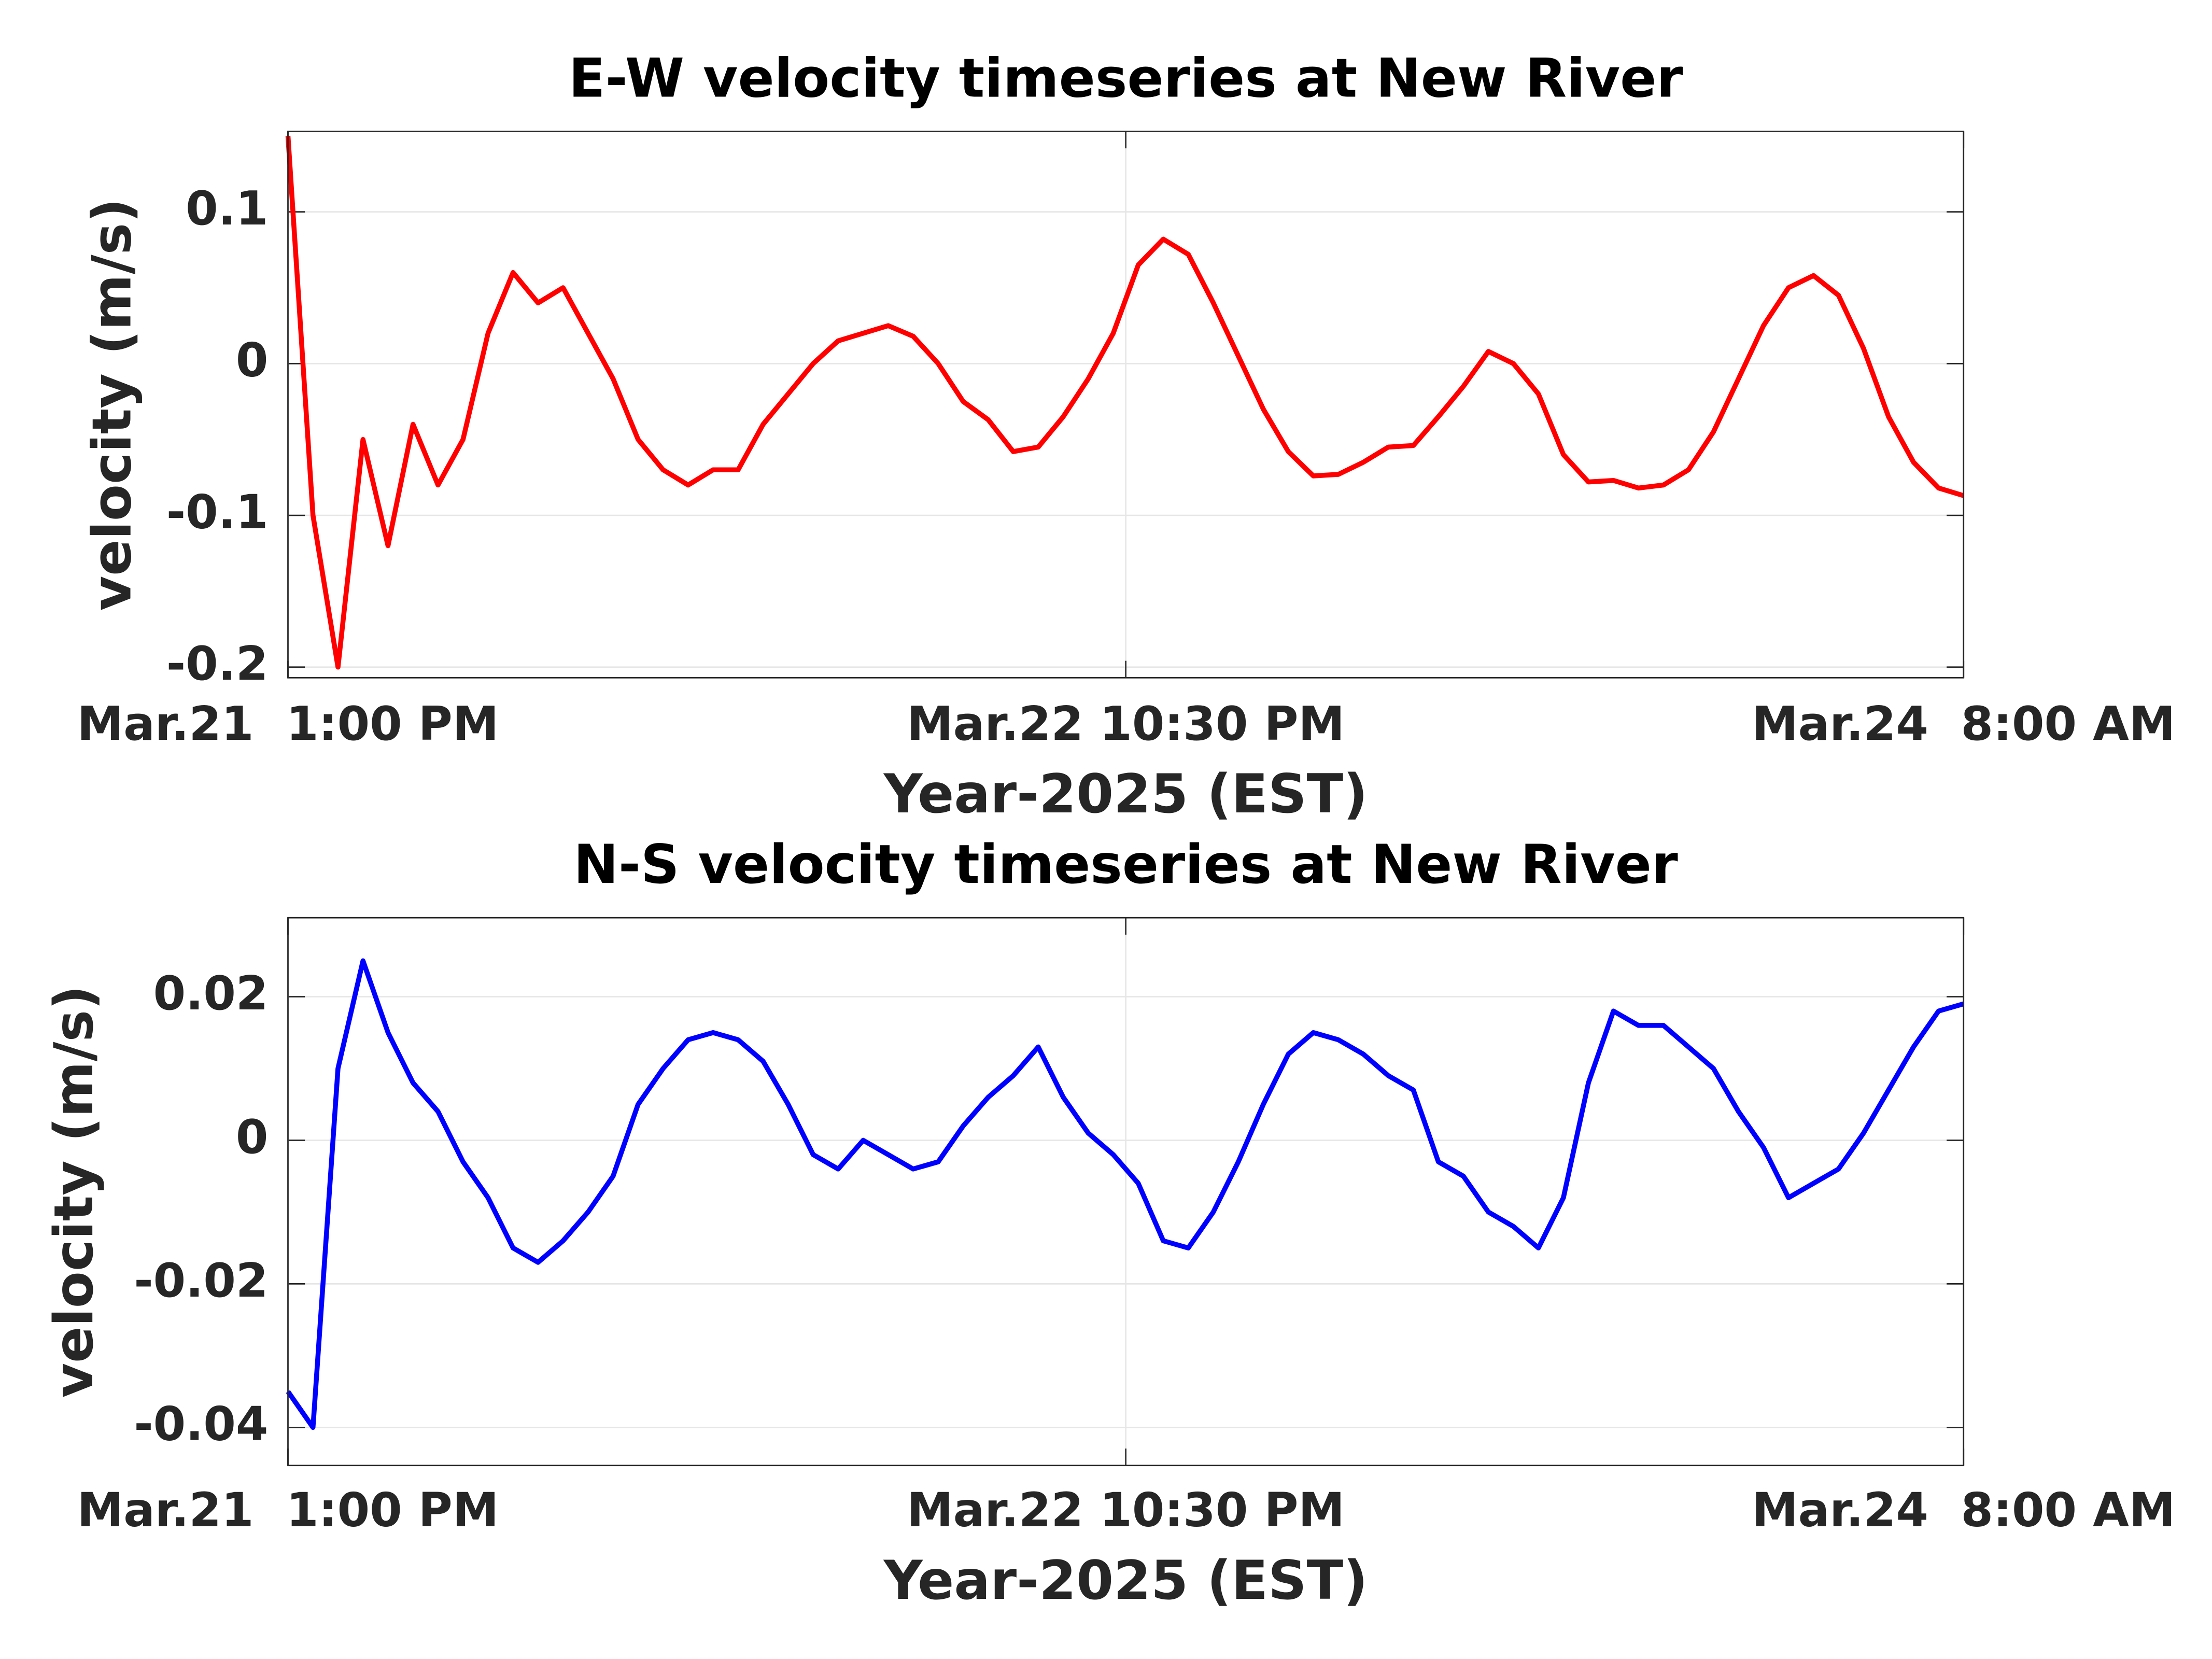  Describe the element at coordinates (217, 664) in the screenshot. I see `y-tick-label: -0.2` at that location.